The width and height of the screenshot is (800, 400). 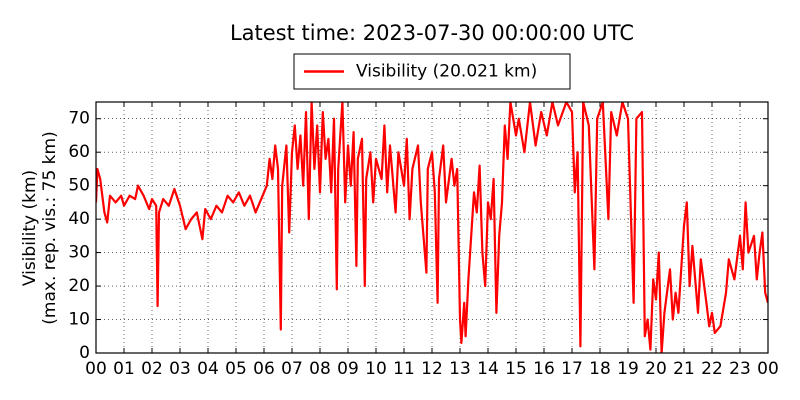 I want to click on y-tick-label: 50, so click(x=79, y=186).